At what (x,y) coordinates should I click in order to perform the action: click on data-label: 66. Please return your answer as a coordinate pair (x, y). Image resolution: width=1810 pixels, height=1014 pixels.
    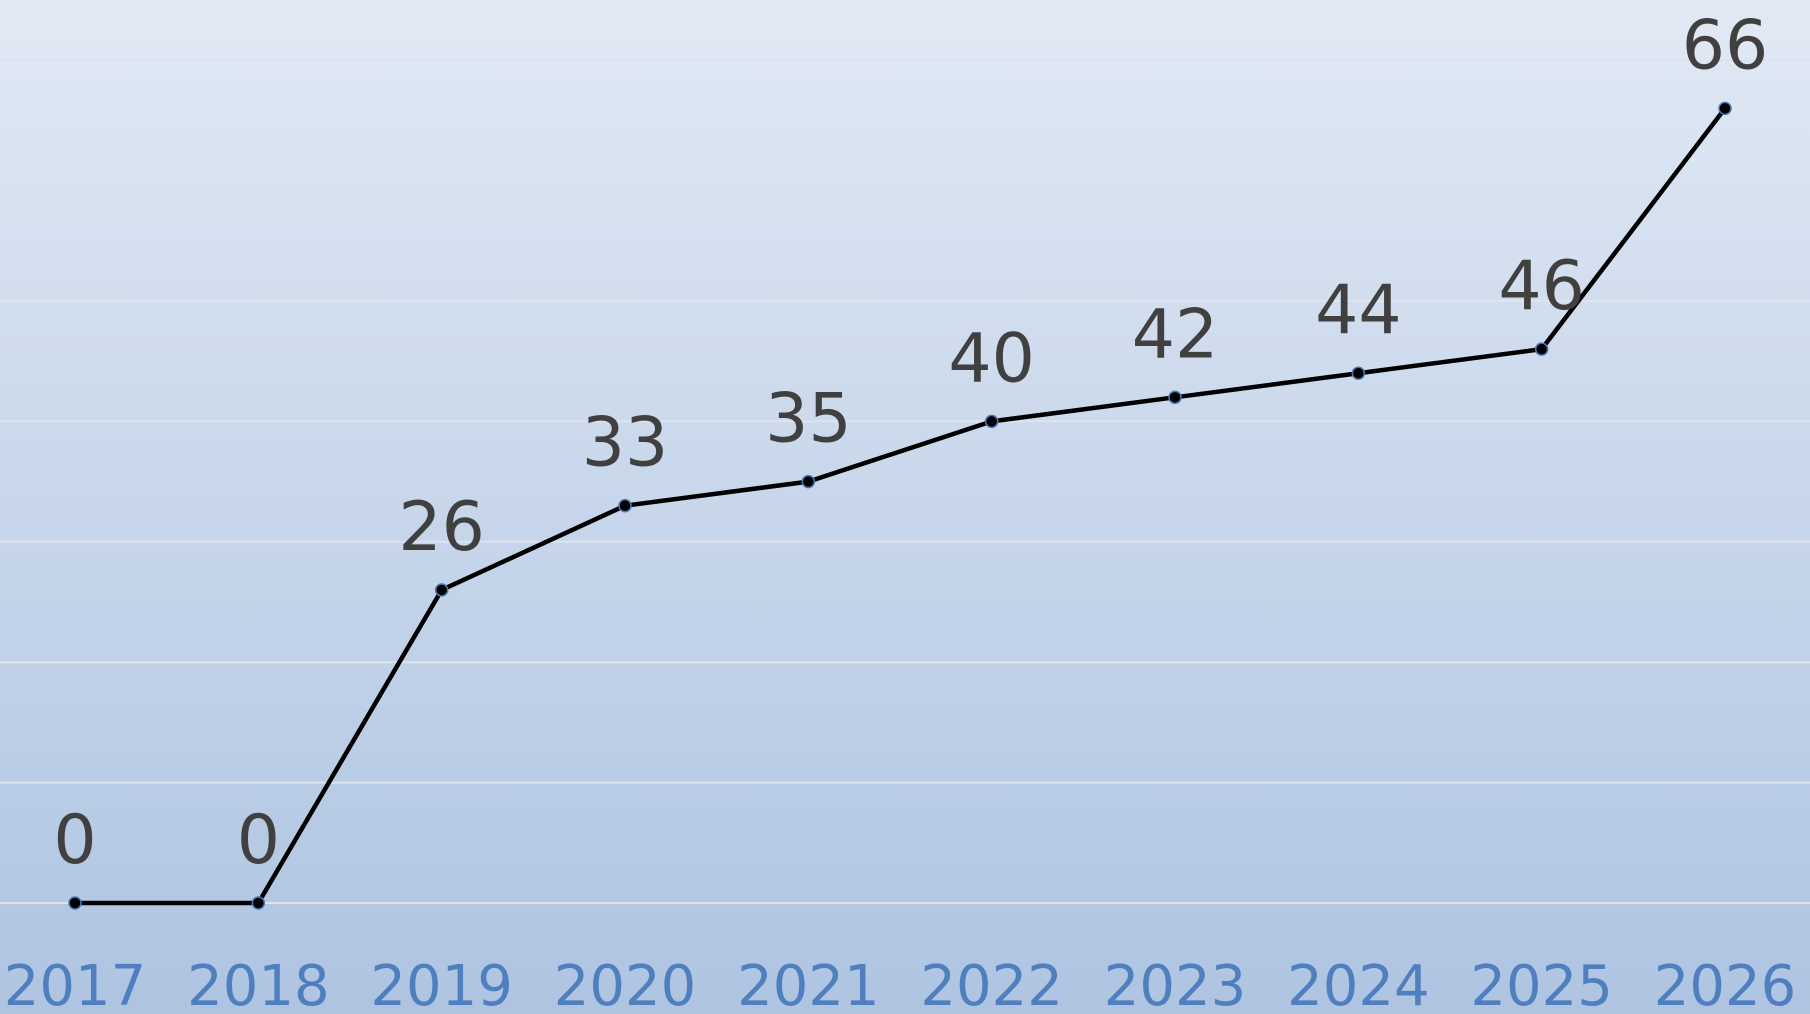
    Looking at the image, I should click on (1725, 45).